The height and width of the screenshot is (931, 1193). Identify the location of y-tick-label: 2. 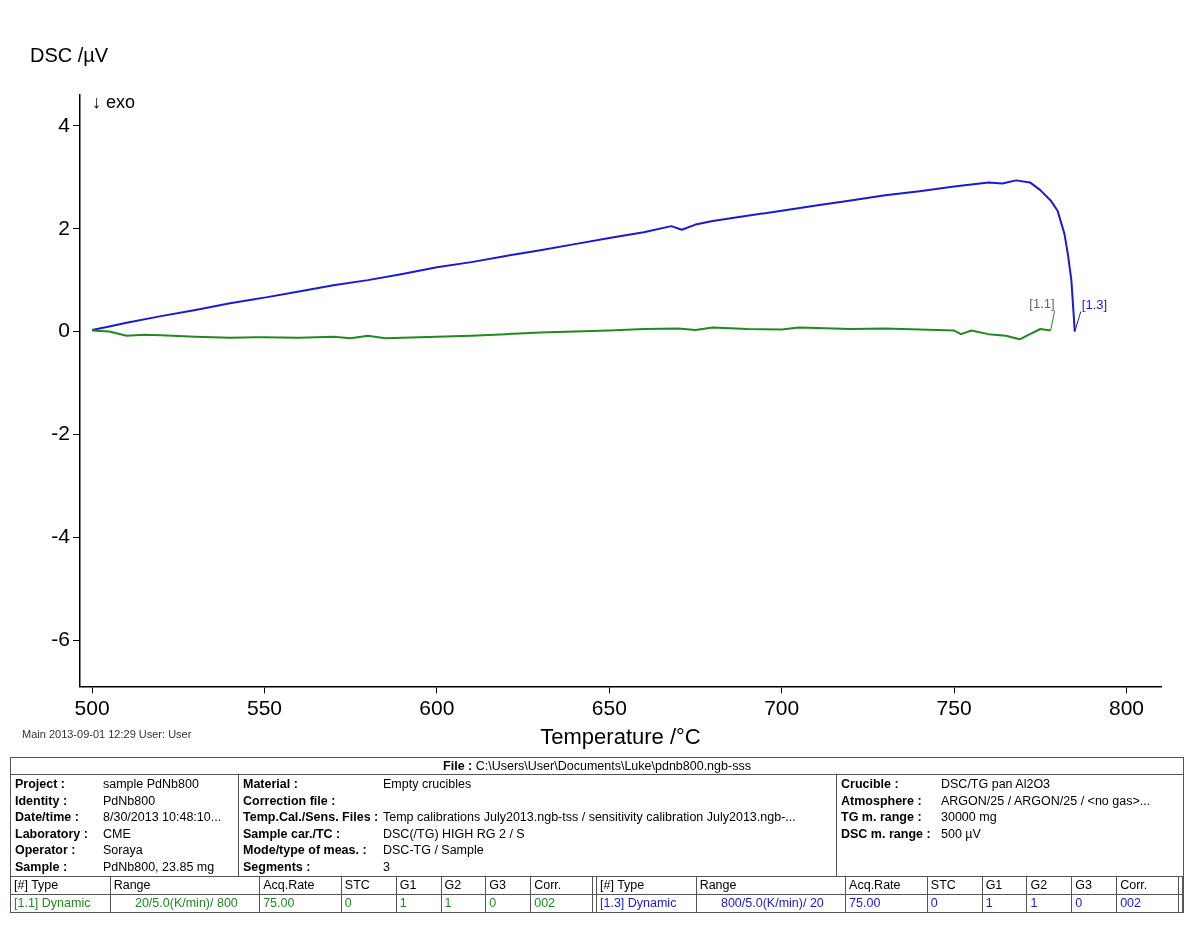
(64, 227).